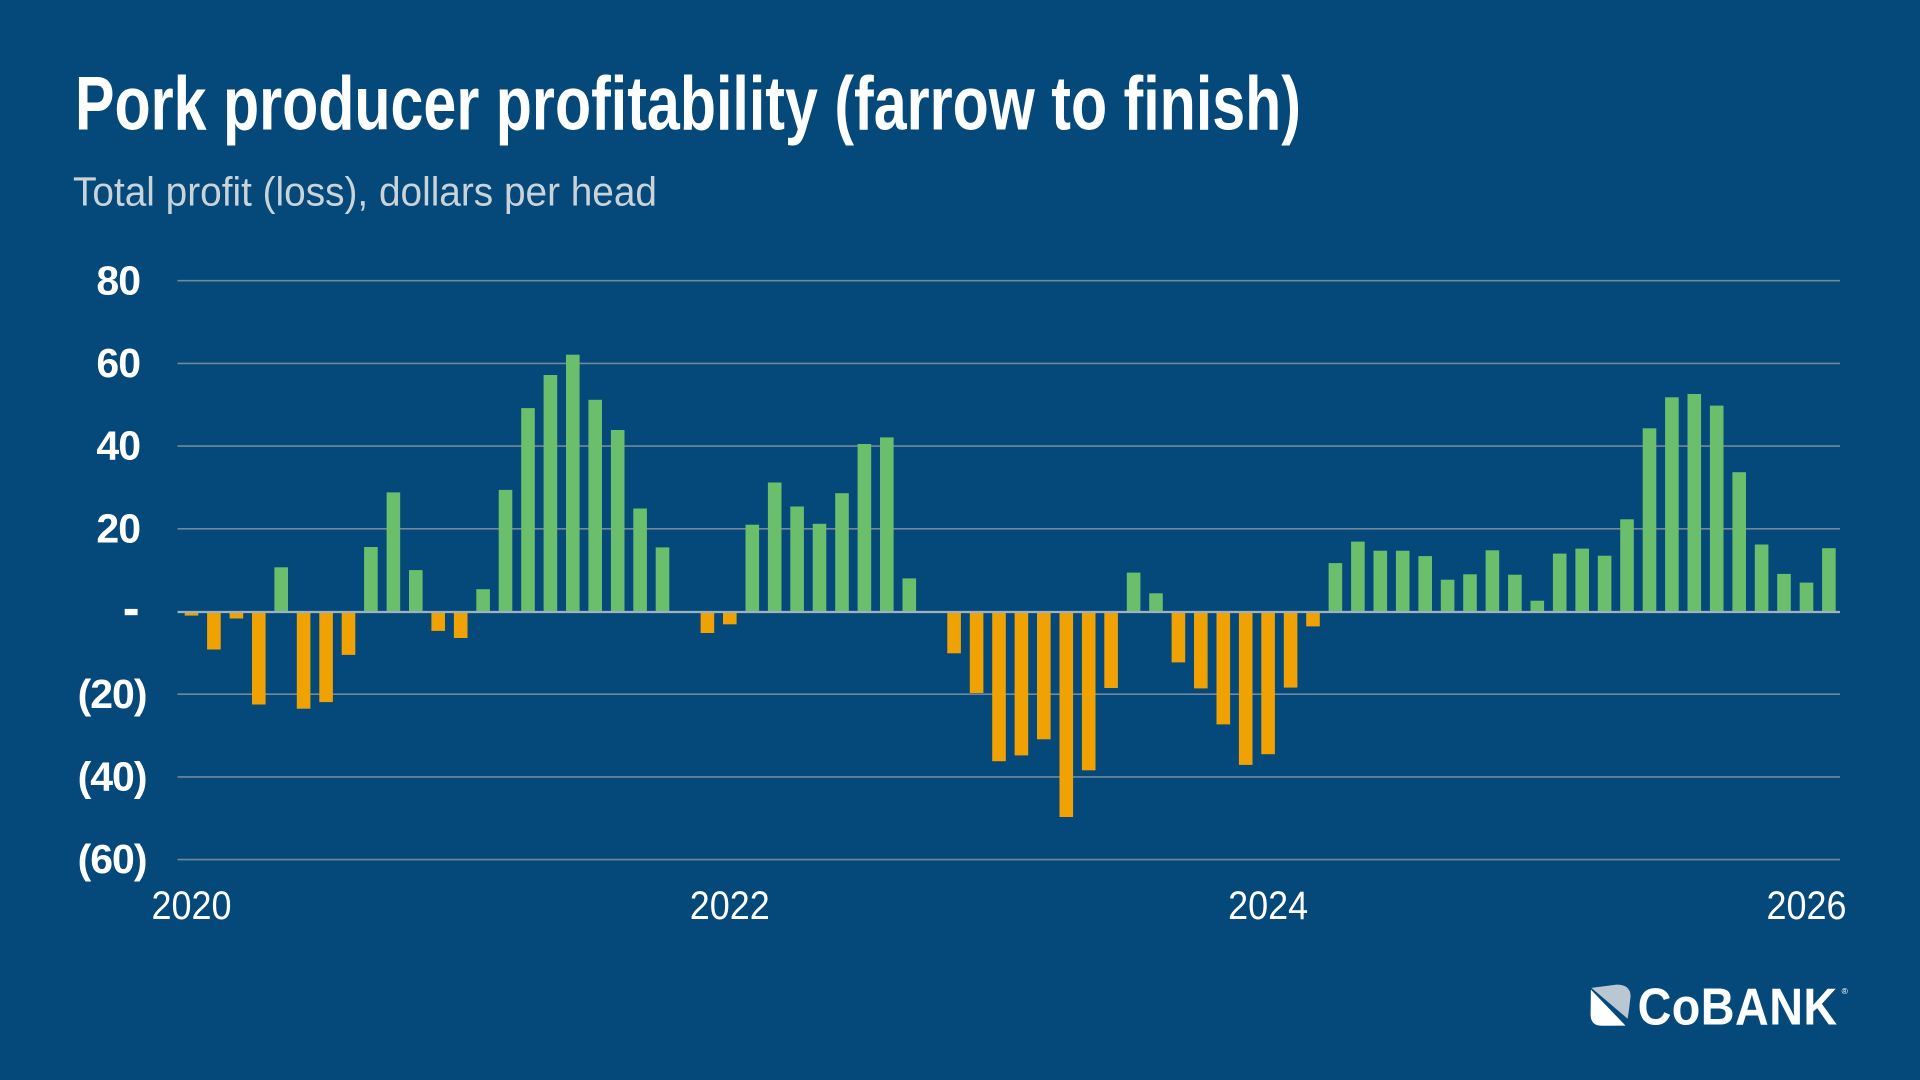  Describe the element at coordinates (118, 528) in the screenshot. I see `svg-text: 20` at that location.